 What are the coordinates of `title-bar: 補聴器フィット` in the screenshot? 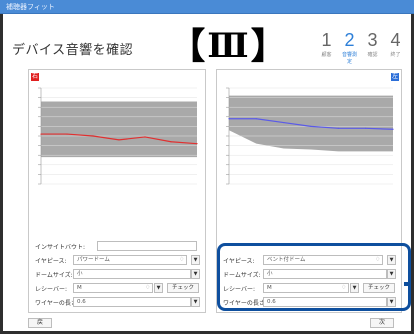 It's located at (207, 7).